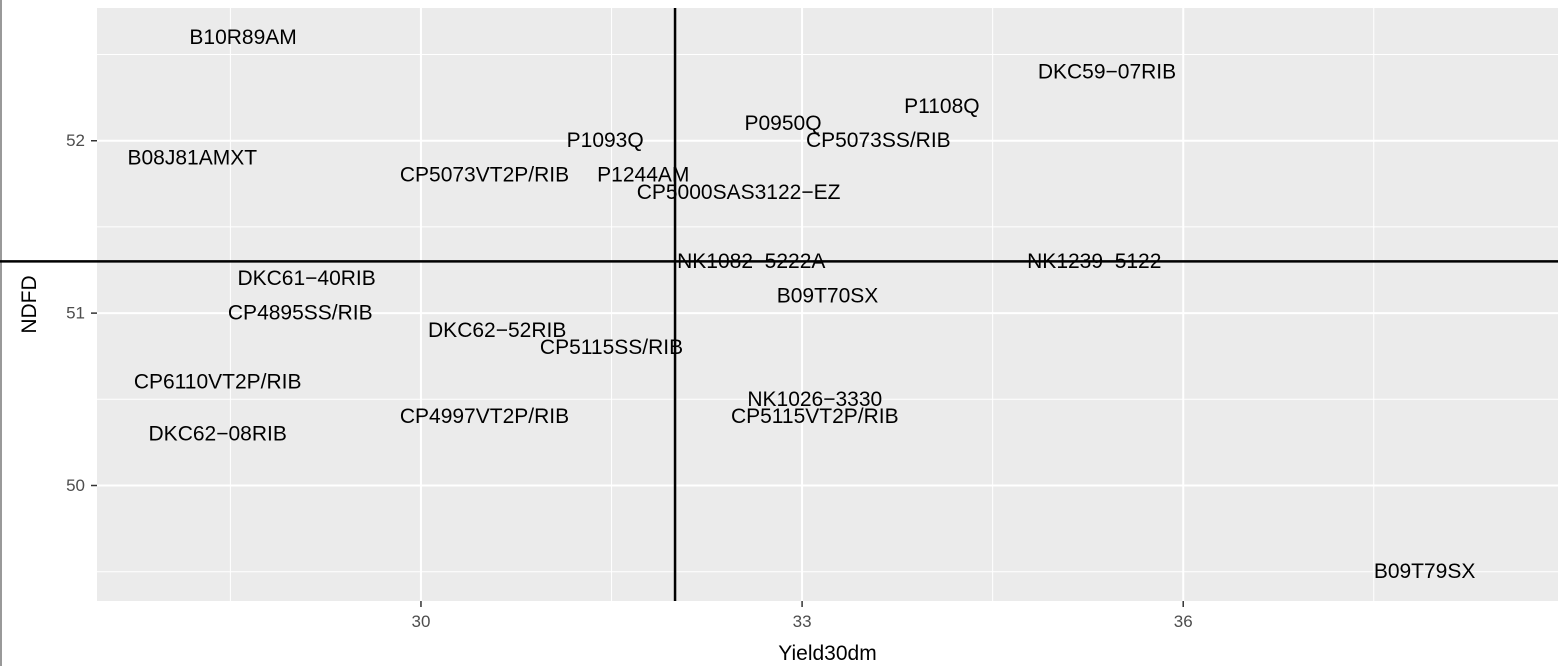  Describe the element at coordinates (1183, 621) in the screenshot. I see `x-tick-label: 36` at that location.